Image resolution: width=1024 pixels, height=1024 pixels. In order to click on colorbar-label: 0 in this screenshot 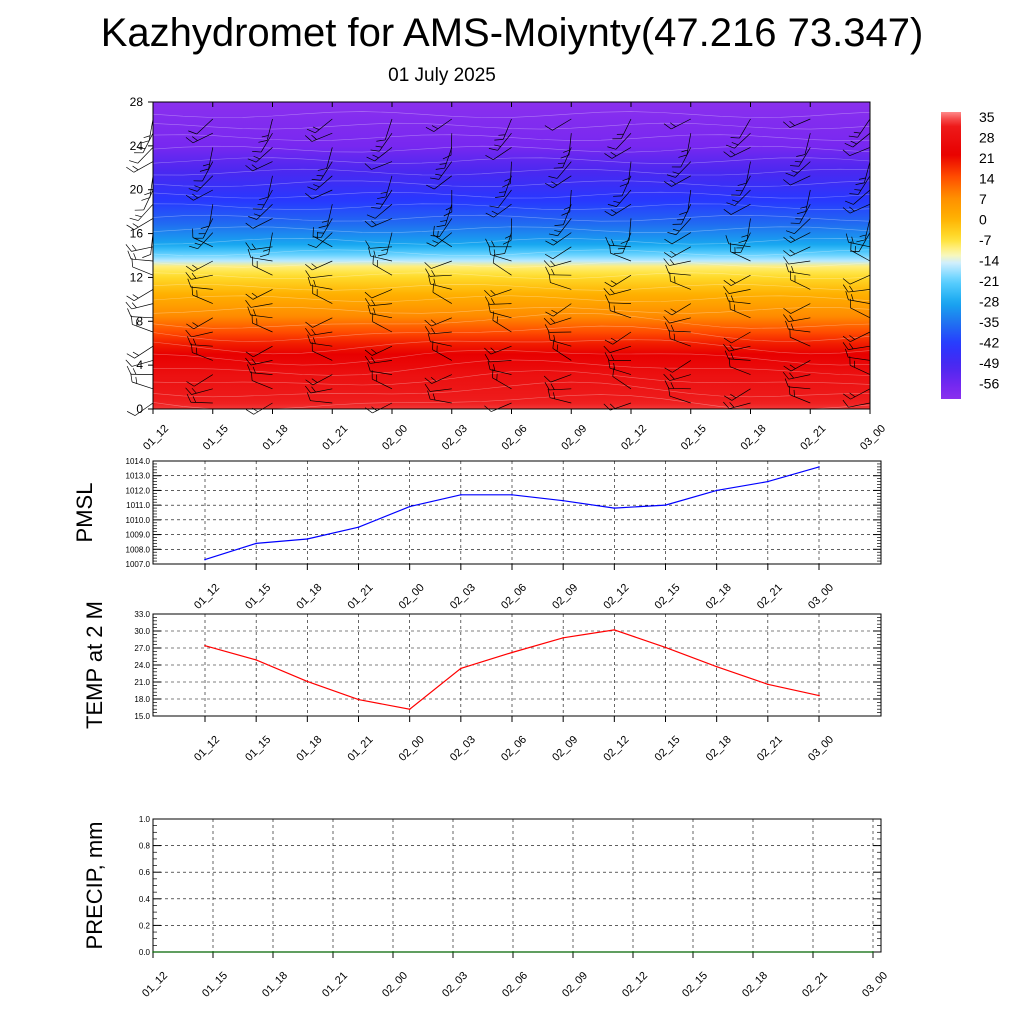, I will do `click(983, 220)`.